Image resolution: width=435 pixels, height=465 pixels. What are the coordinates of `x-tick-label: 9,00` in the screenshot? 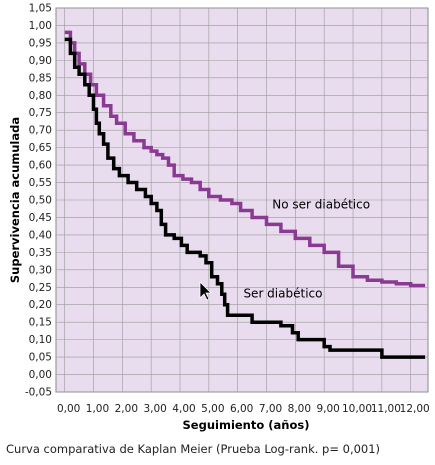 It's located at (327, 409).